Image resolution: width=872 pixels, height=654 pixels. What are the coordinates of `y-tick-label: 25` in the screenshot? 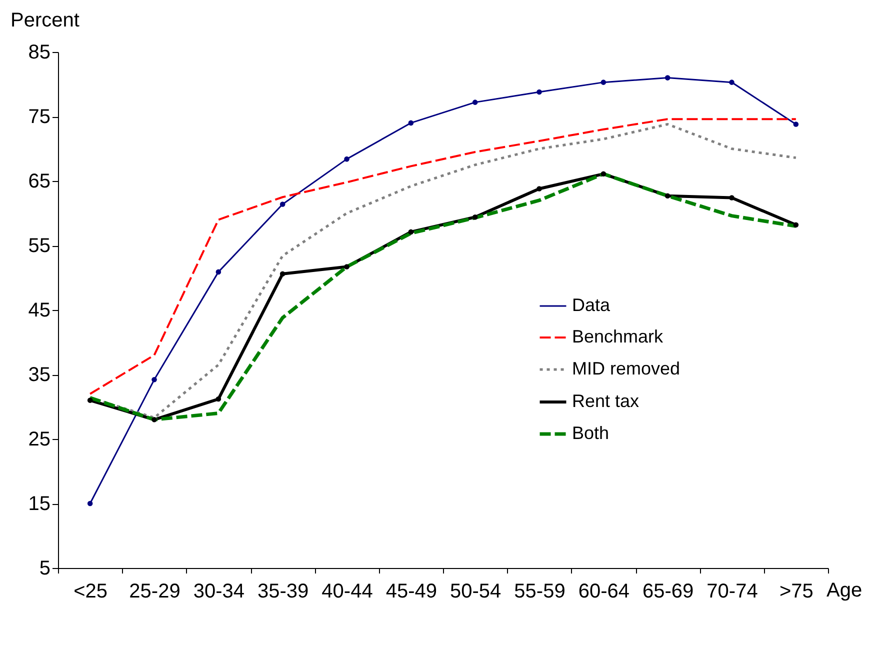 It's located at (39, 439).